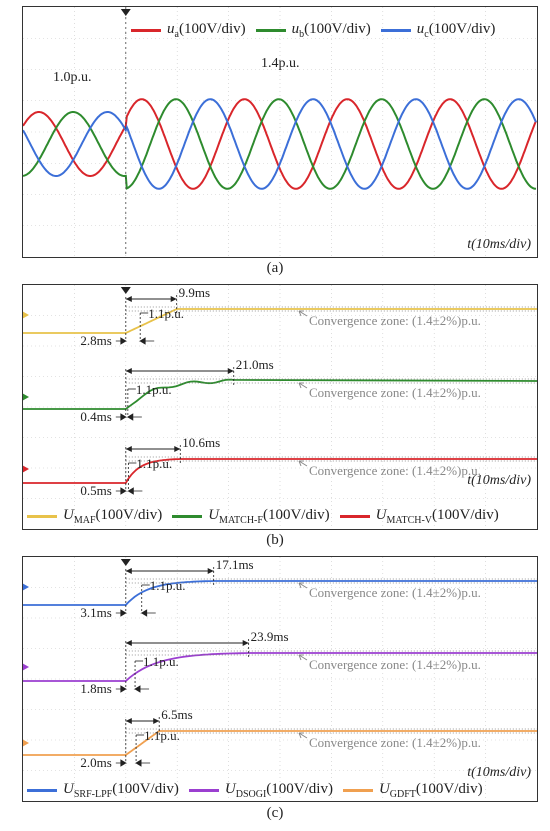 The height and width of the screenshot is (831, 550). I want to click on legend-entry: UDSOGI(100V/div), so click(260, 790).